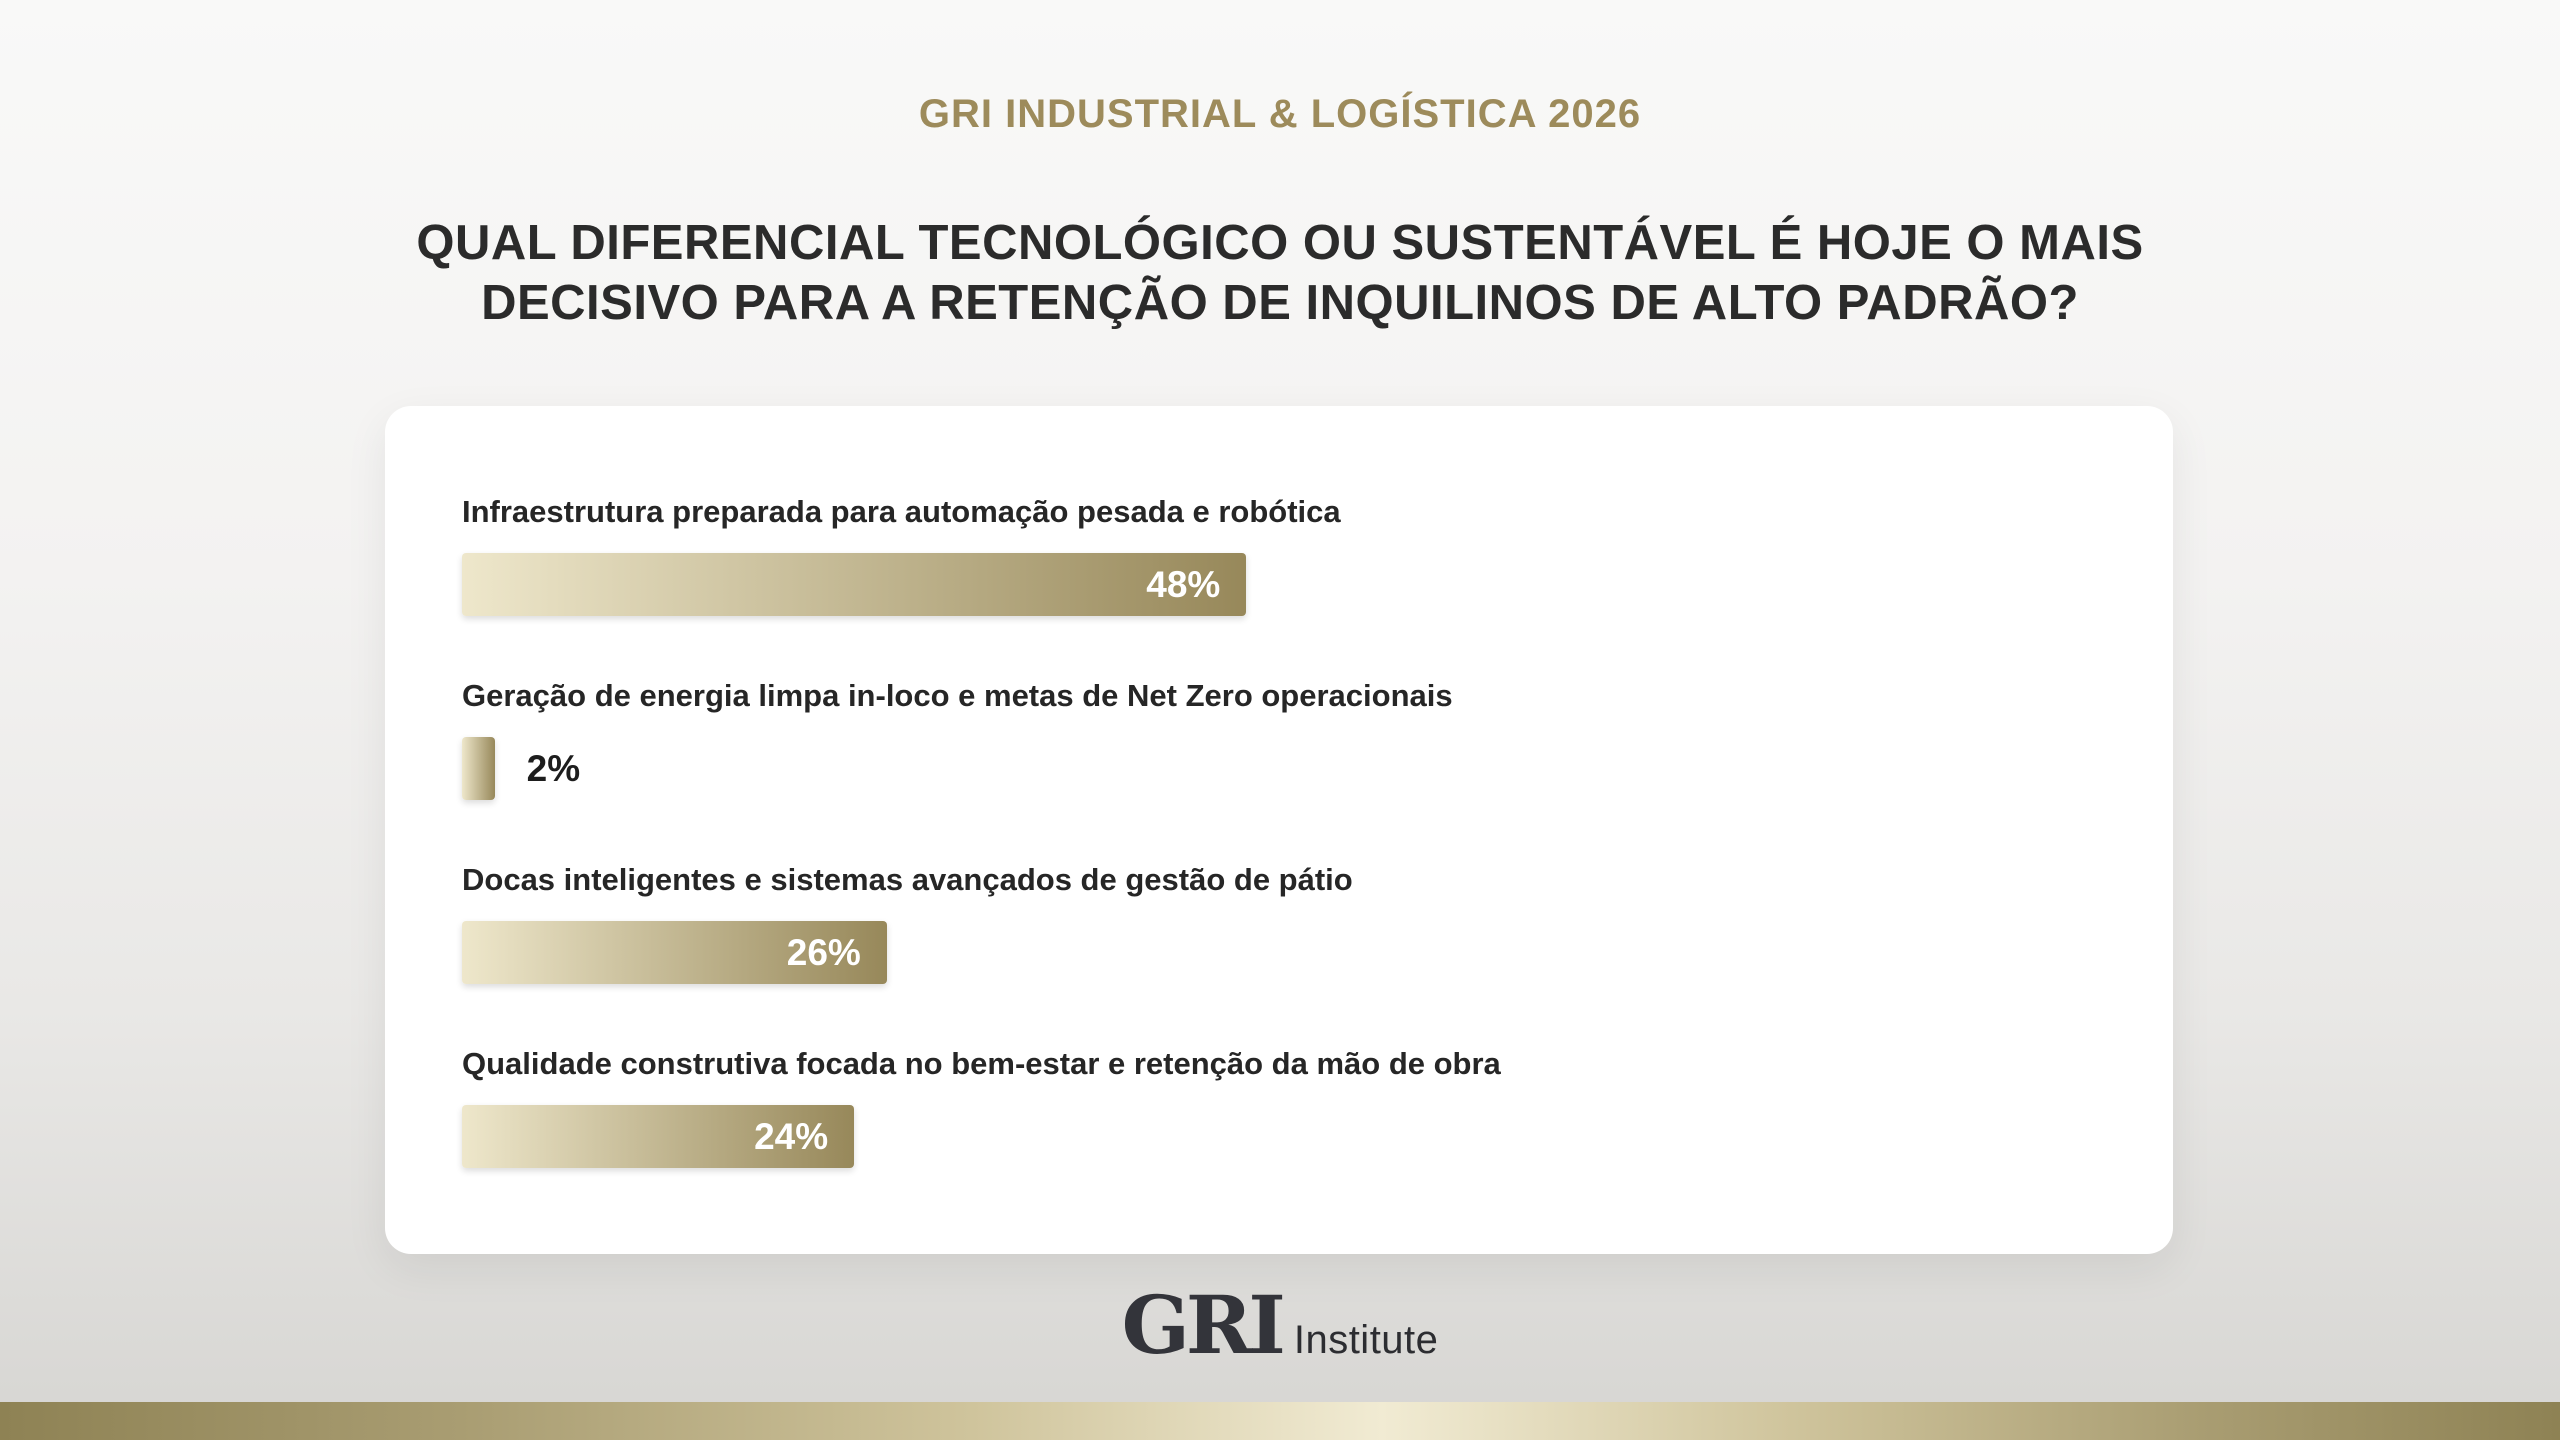 The image size is (2560, 1440). Describe the element at coordinates (478, 768) in the screenshot. I see `result-bar` at that location.